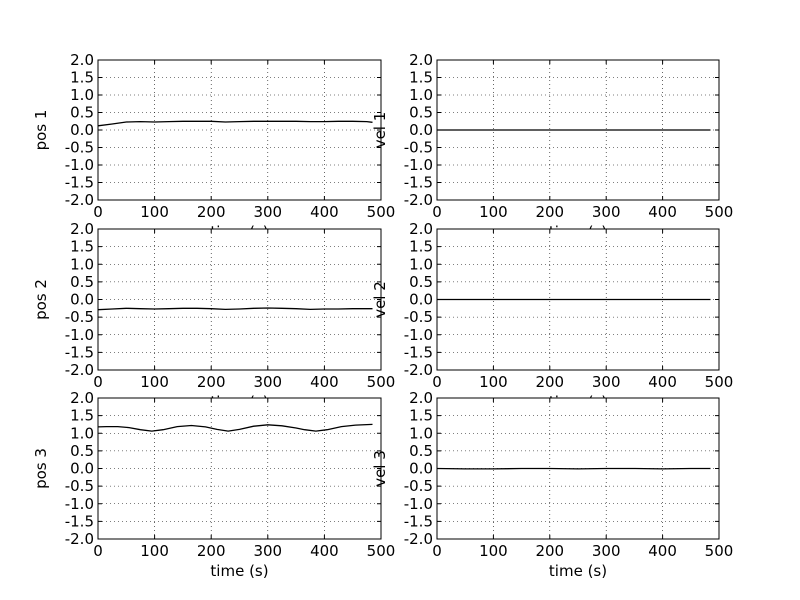 Image resolution: width=800 pixels, height=600 pixels. Describe the element at coordinates (380, 299) in the screenshot. I see `y-axis-label: vel 2` at that location.